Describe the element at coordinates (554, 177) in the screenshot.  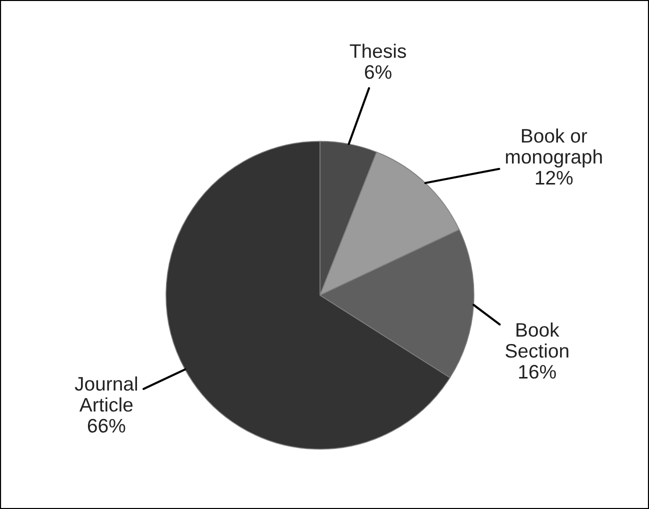
I see `data-label: 12%` at that location.